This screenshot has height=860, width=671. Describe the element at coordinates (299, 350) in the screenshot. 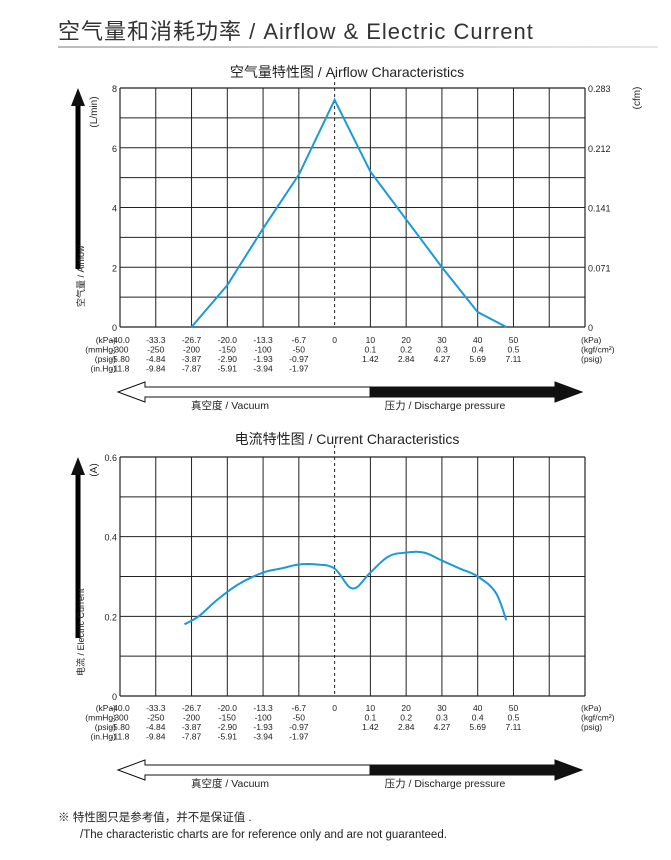

I see `x-tick-vacuum: -50` at that location.